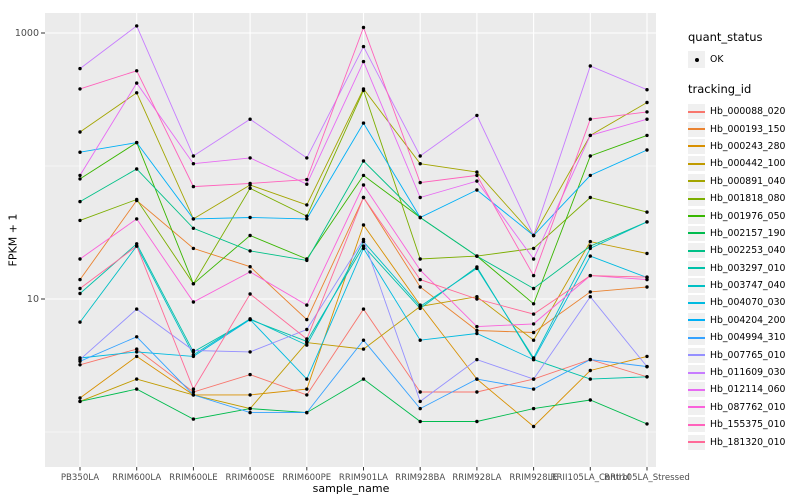 Image resolution: width=800 pixels, height=500 pixels. I want to click on y-tick-label: 1000, so click(27, 33).